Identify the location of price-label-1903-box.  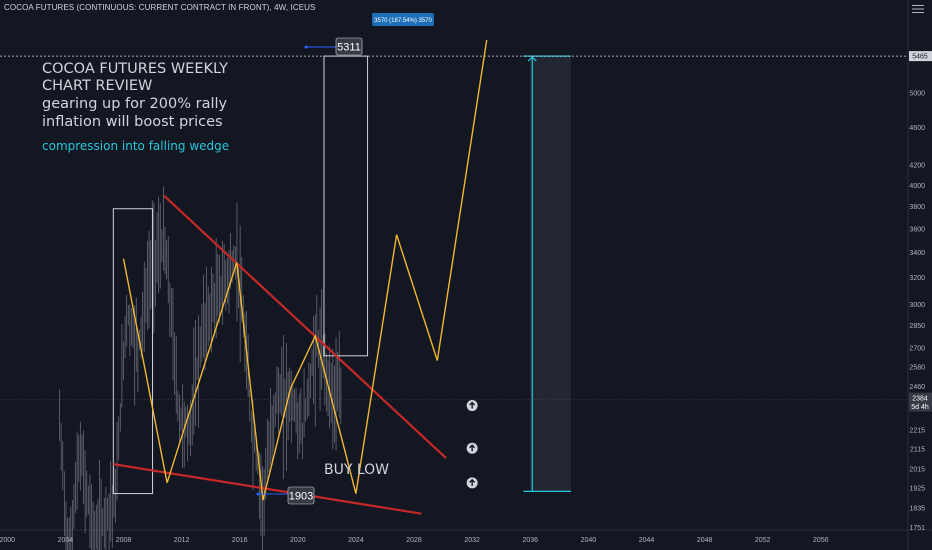
(301, 495).